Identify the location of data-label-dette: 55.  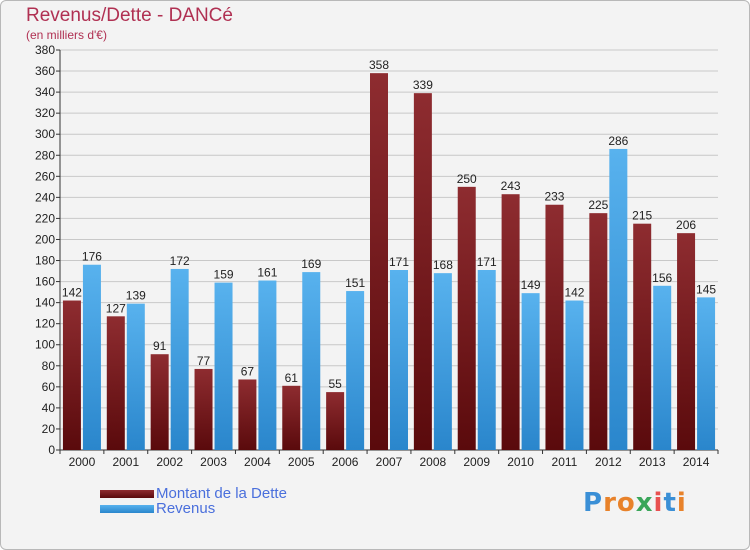
(335, 384).